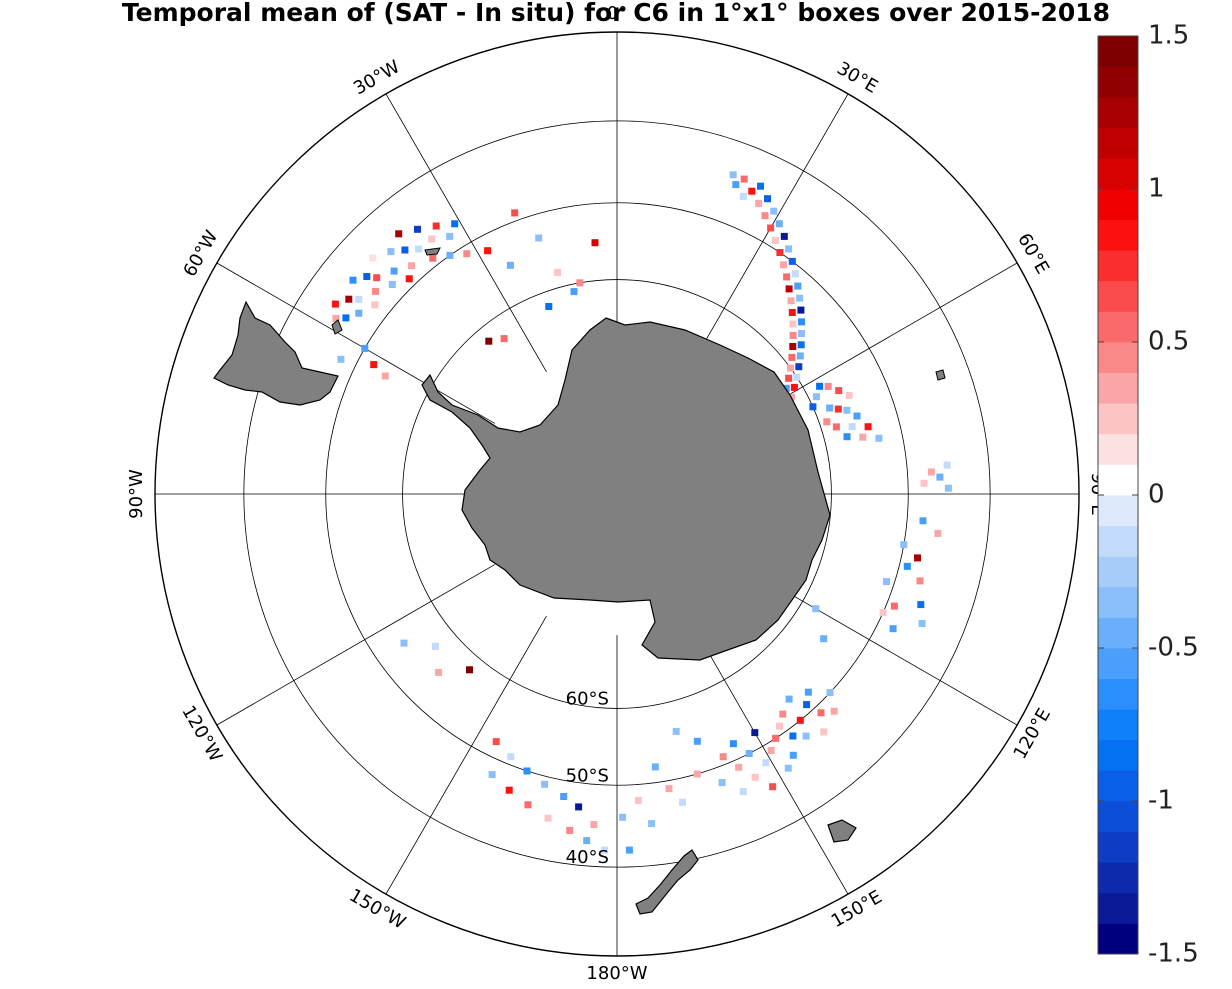 The width and height of the screenshot is (1232, 989). Describe the element at coordinates (617, 13) in the screenshot. I see `longitude-label: 0°` at that location.